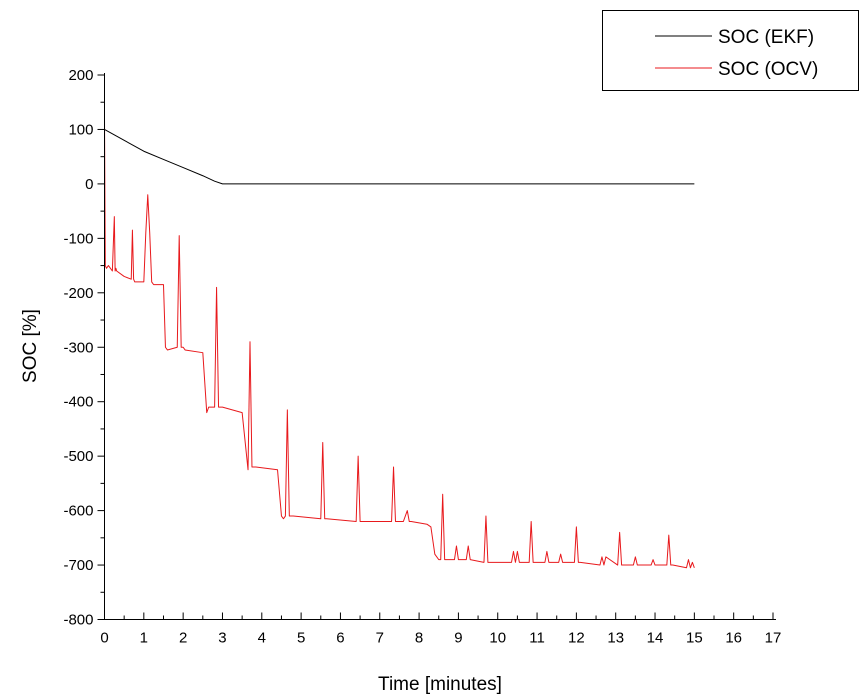  Describe the element at coordinates (222, 638) in the screenshot. I see `x-tick-label: 3` at that location.